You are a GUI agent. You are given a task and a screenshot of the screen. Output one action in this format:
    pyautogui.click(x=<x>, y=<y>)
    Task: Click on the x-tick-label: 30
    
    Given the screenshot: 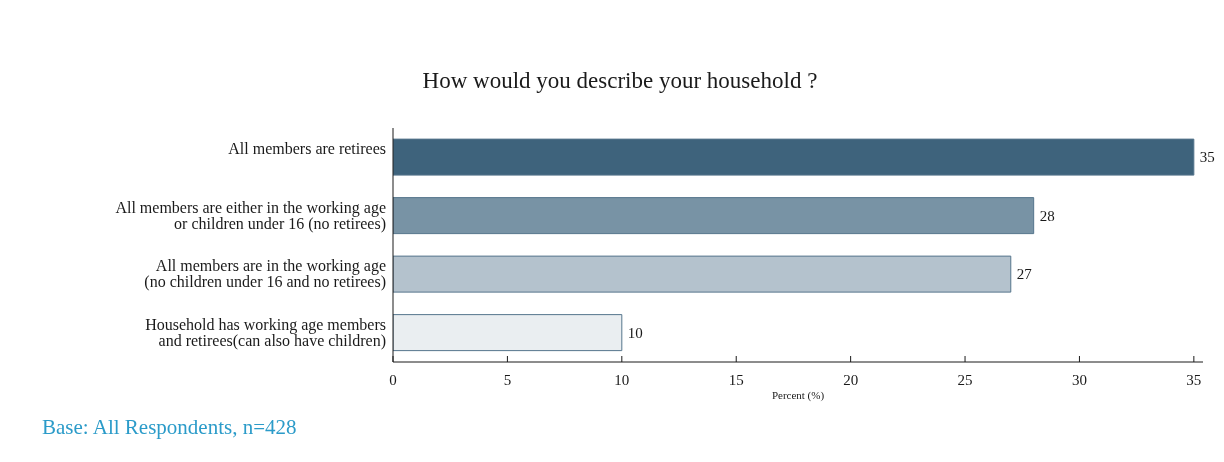 What is the action you would take?
    pyautogui.click(x=1079, y=380)
    